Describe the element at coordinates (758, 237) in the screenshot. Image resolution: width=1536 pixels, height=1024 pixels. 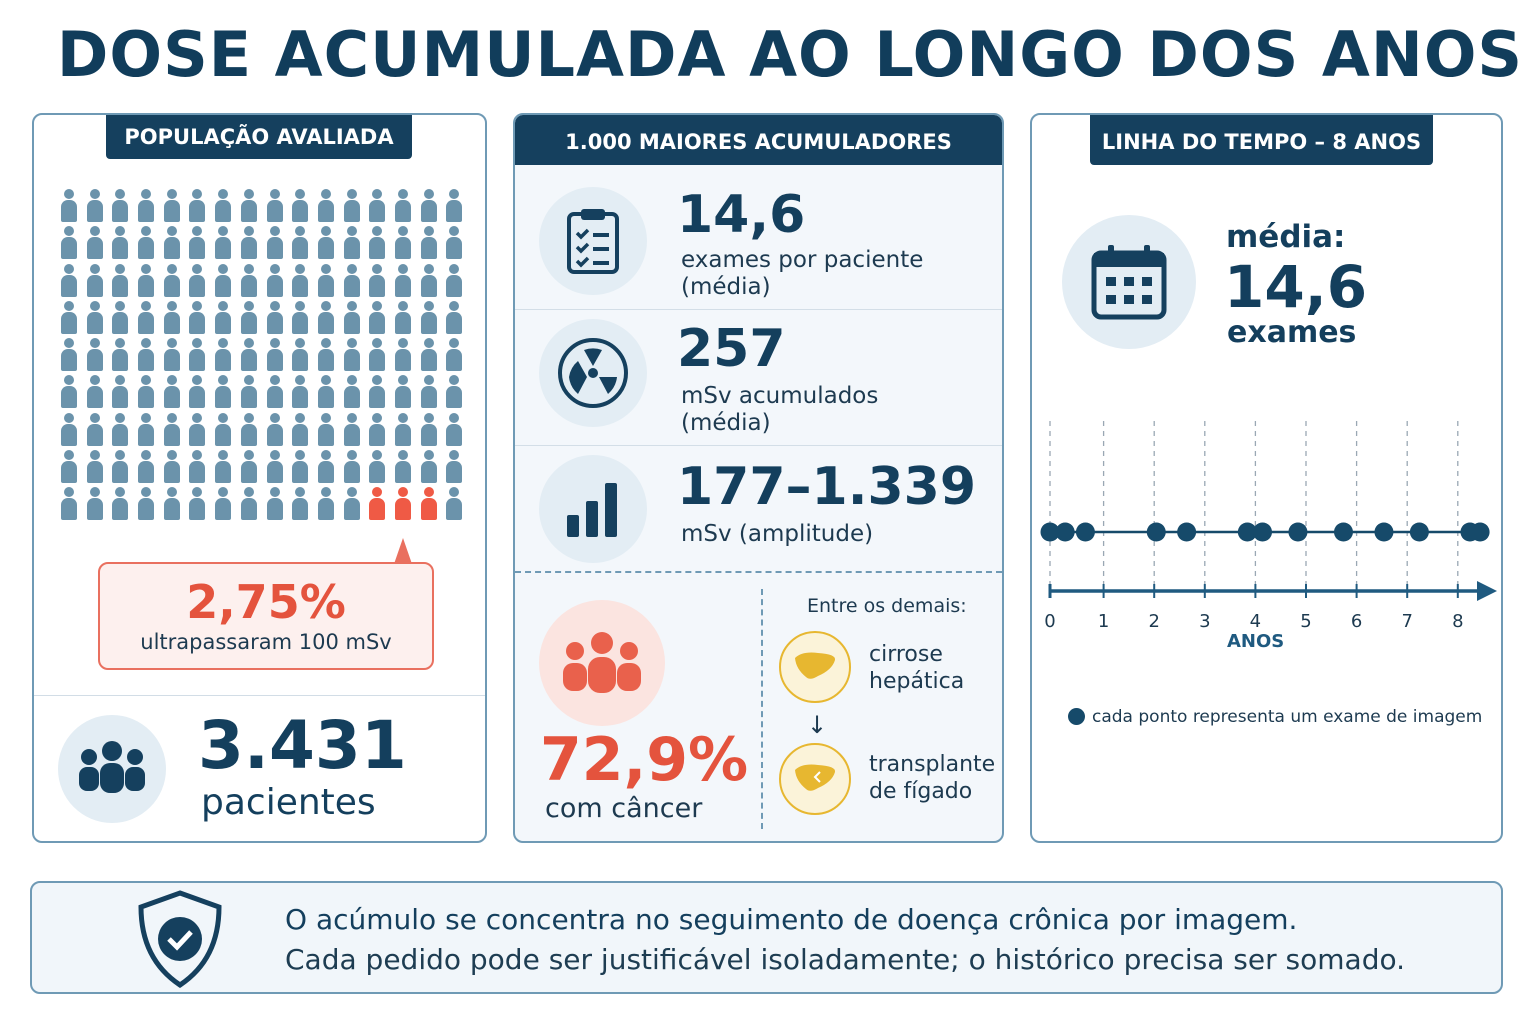
I see `stat-row: 14,6 exames por paciente (média)` at that location.